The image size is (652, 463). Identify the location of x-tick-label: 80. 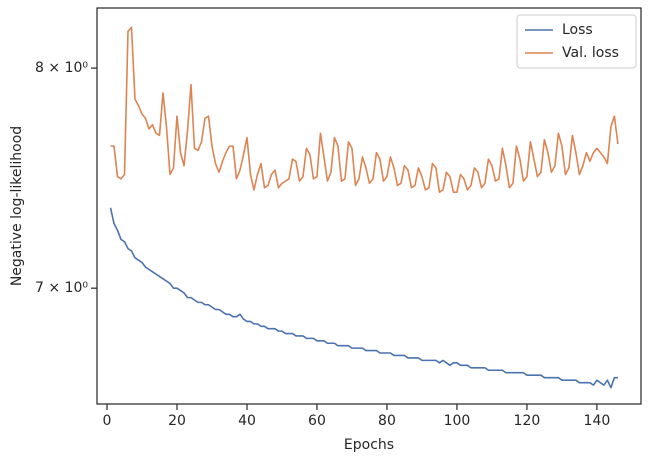
(387, 421).